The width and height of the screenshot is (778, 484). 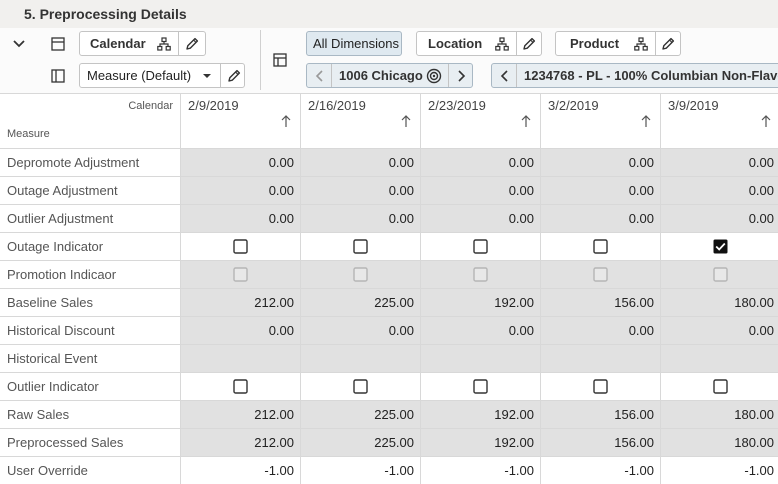 What do you see at coordinates (457, 105) in the screenshot?
I see `column-date: 2/23/2019` at bounding box center [457, 105].